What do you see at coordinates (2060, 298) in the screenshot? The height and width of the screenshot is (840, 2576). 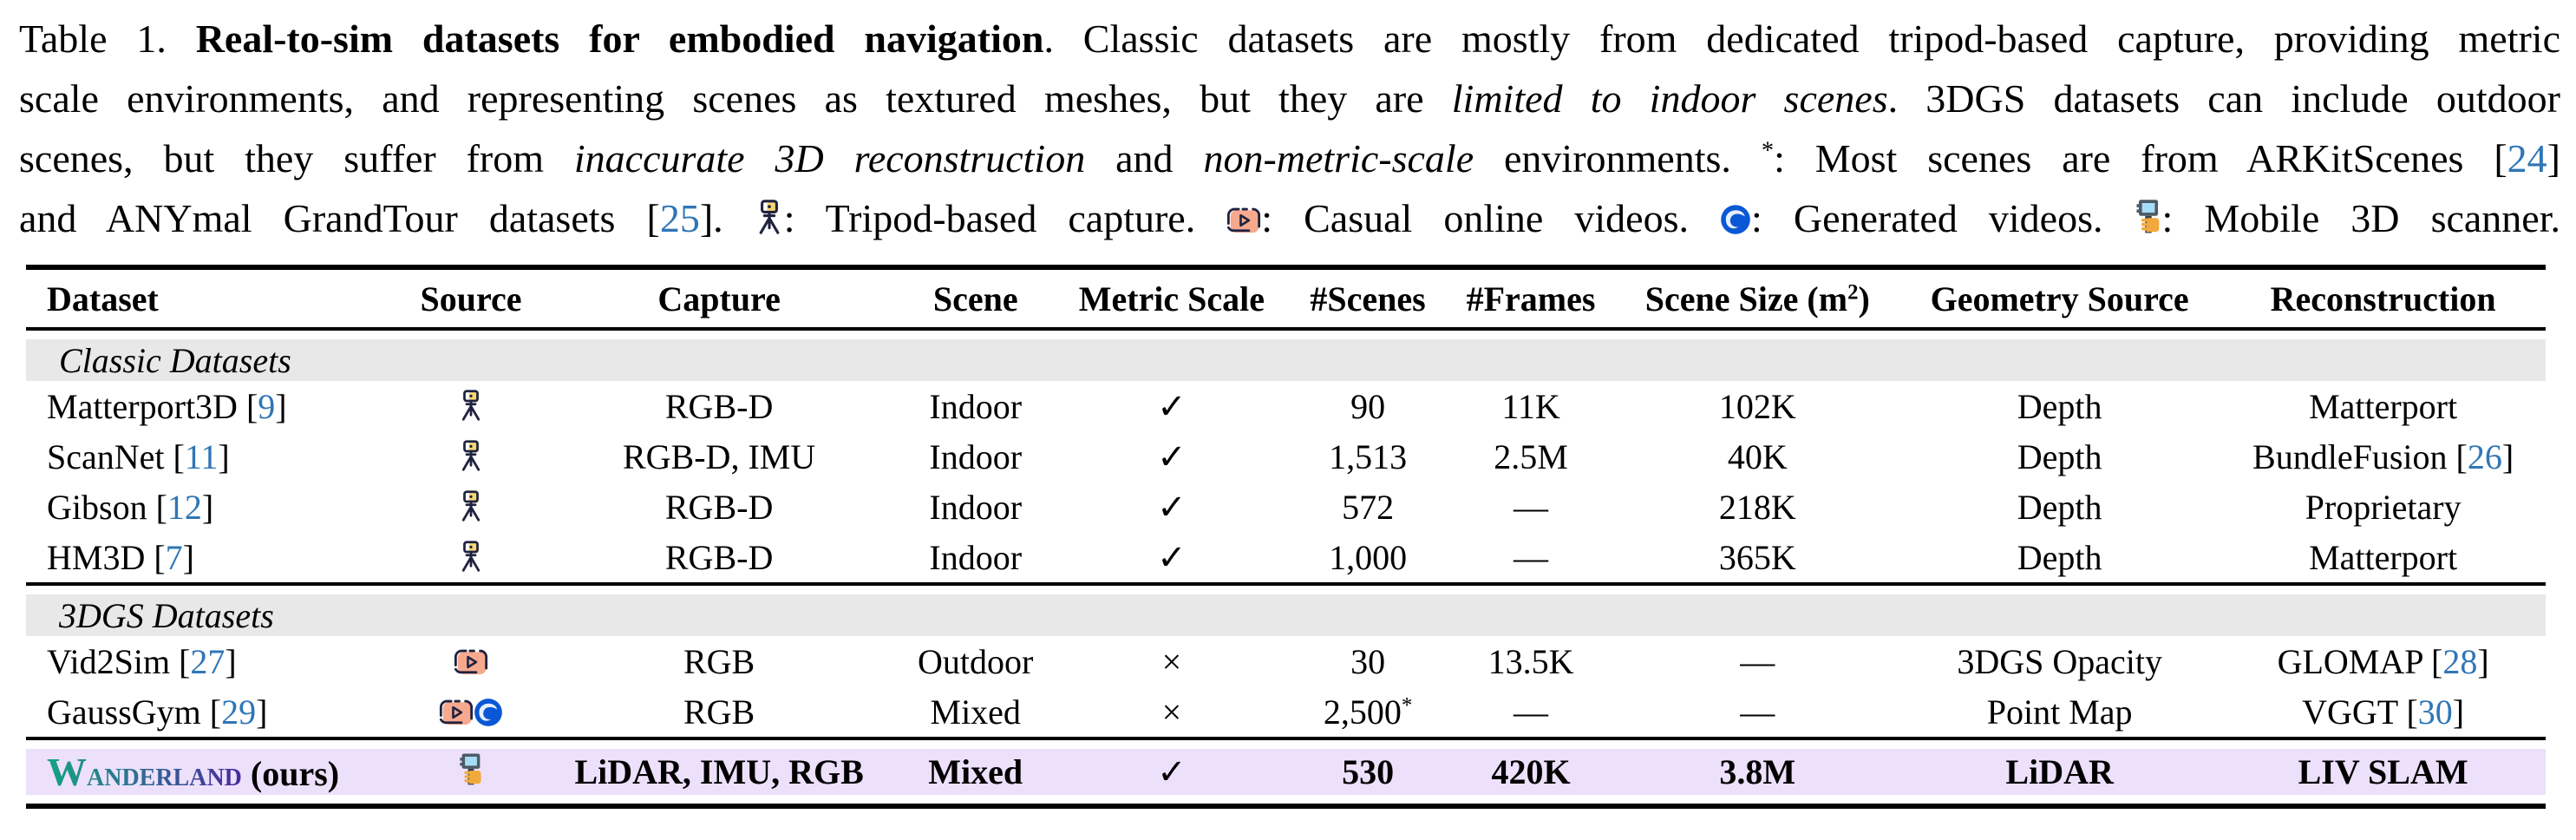 I see `col-geometry-source: Geometry Source` at bounding box center [2060, 298].